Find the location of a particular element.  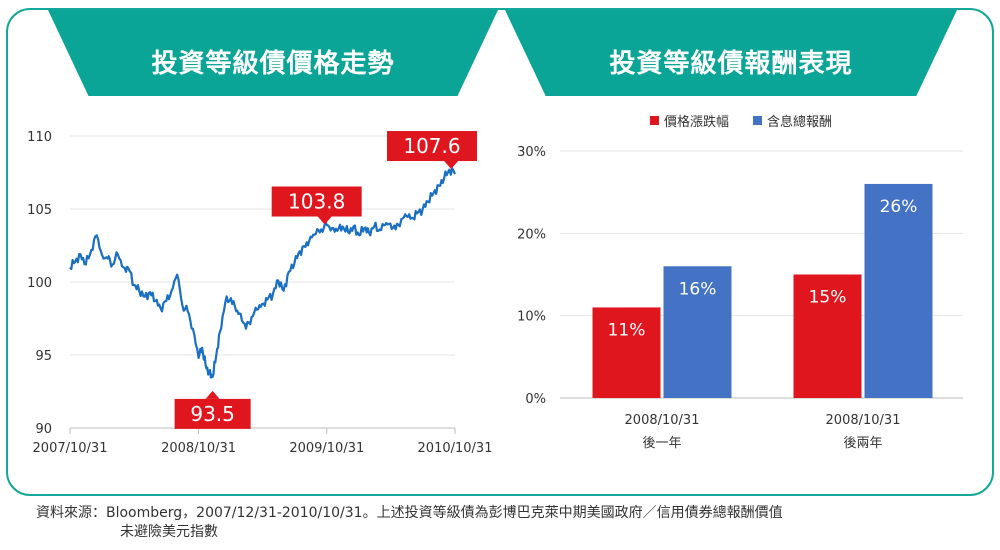

price-trend-line is located at coordinates (263, 273).